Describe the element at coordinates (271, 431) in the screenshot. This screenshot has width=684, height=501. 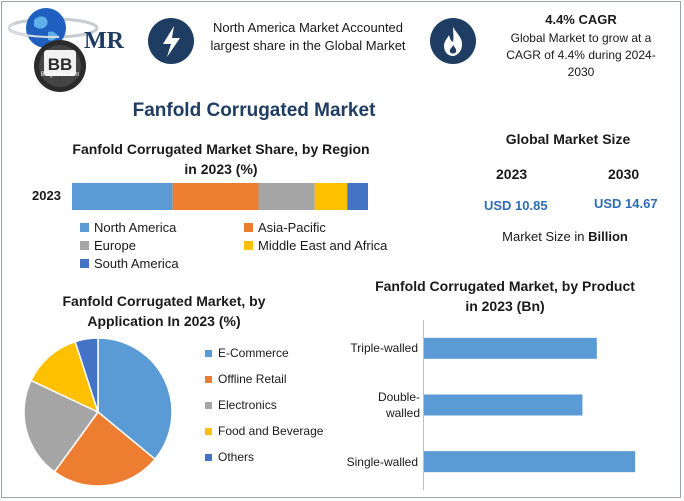
I see `legend-label: Food and Beverage` at that location.